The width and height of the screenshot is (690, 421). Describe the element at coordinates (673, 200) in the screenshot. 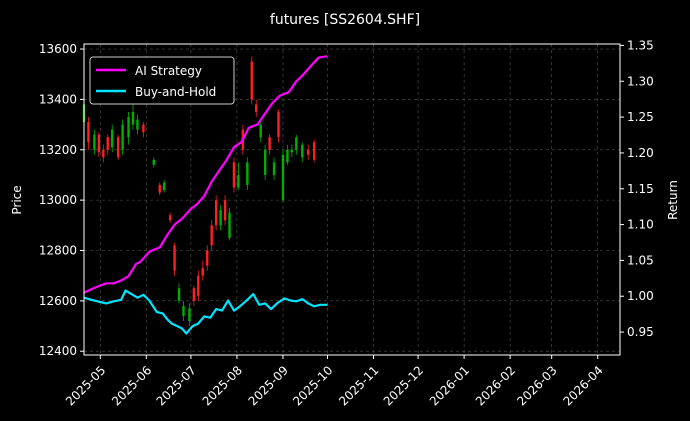

I see `y-axis-right-label: Return` at that location.